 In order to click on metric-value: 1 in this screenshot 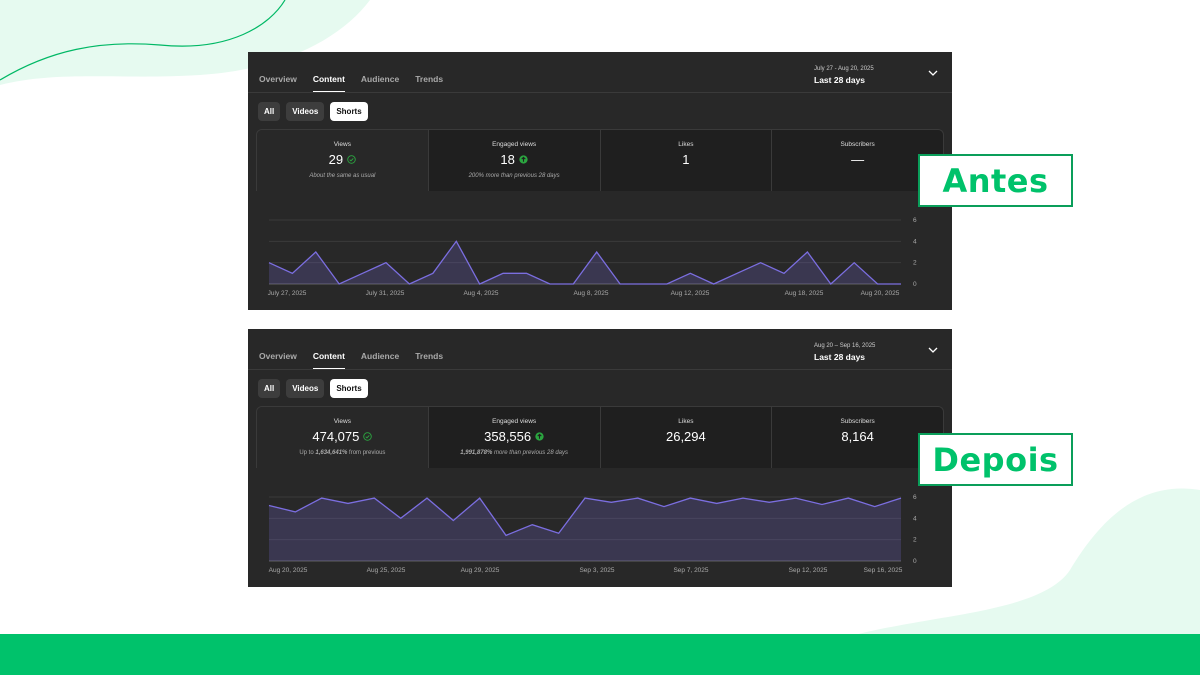, I will do `click(686, 159)`.